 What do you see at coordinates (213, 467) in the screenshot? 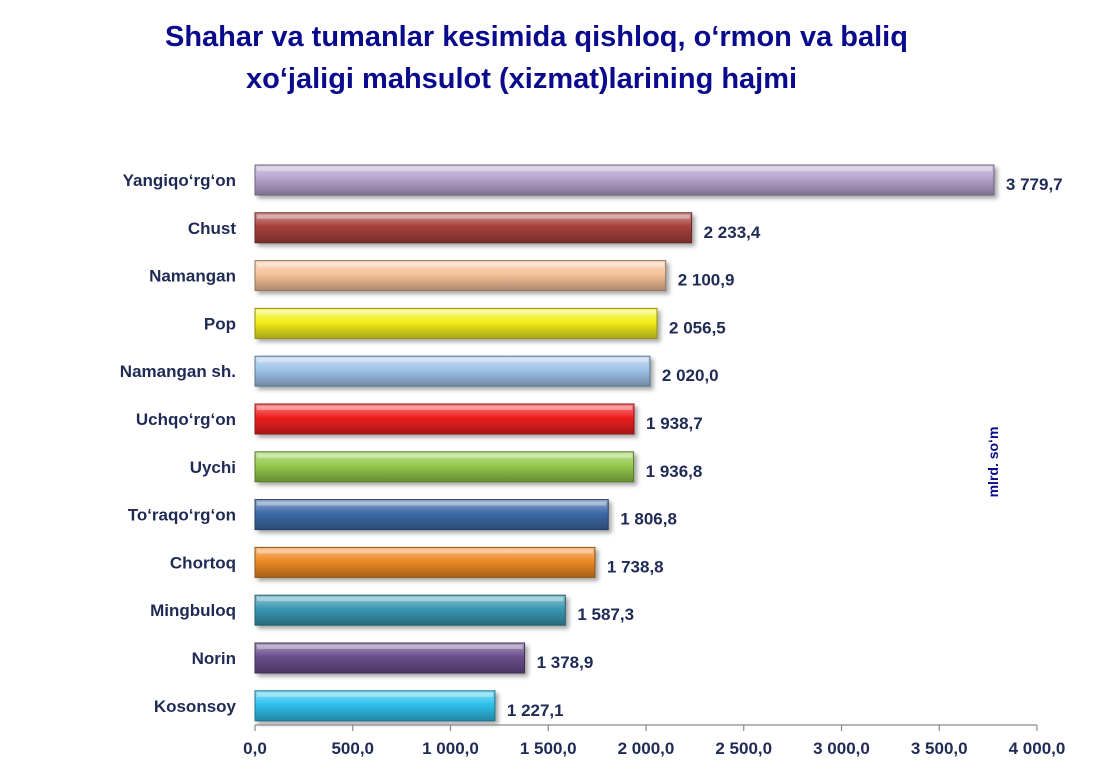
I see `category-label-6: Uychi` at bounding box center [213, 467].